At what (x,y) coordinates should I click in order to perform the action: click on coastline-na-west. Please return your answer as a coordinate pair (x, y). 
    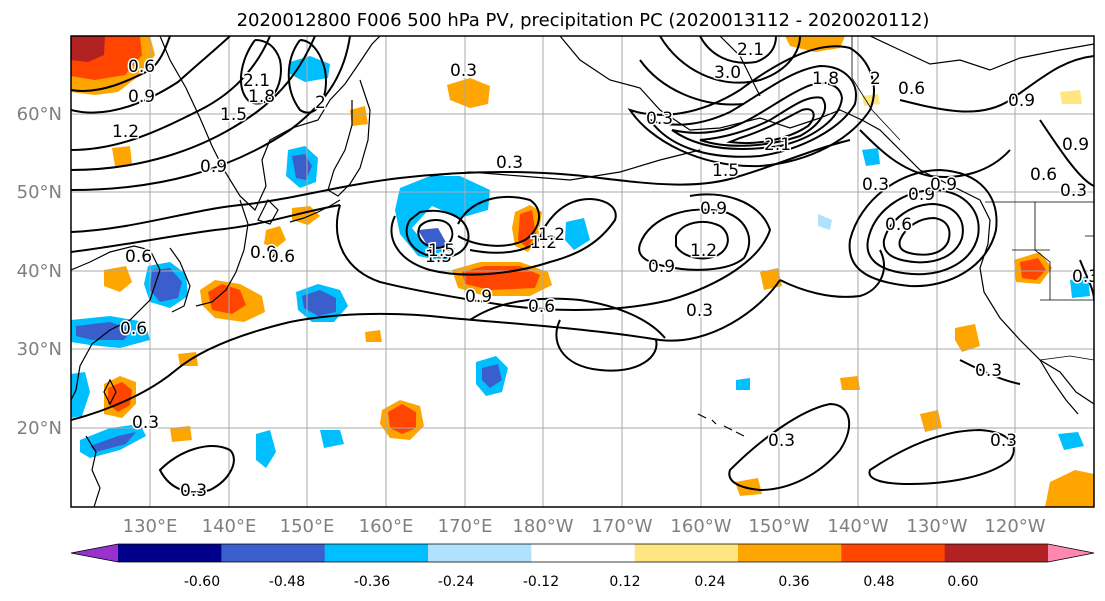
    Looking at the image, I should click on (1036, 302).